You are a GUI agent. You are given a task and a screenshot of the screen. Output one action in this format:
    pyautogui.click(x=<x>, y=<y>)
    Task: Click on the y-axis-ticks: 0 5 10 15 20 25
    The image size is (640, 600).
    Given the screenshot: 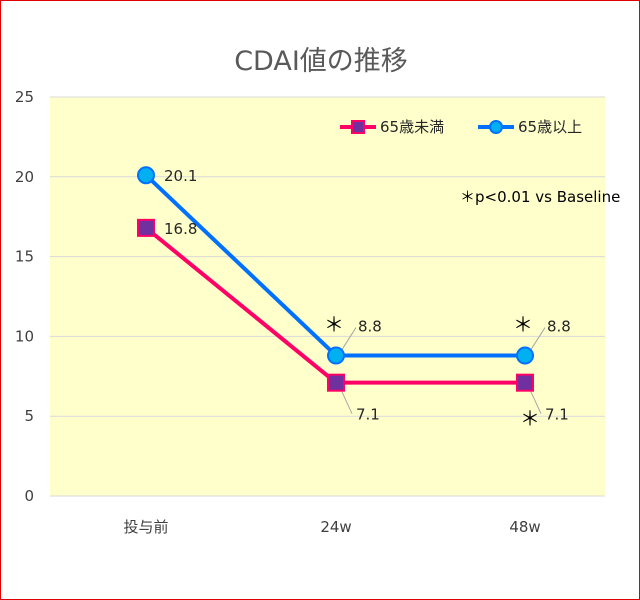 What is the action you would take?
    pyautogui.click(x=24, y=296)
    